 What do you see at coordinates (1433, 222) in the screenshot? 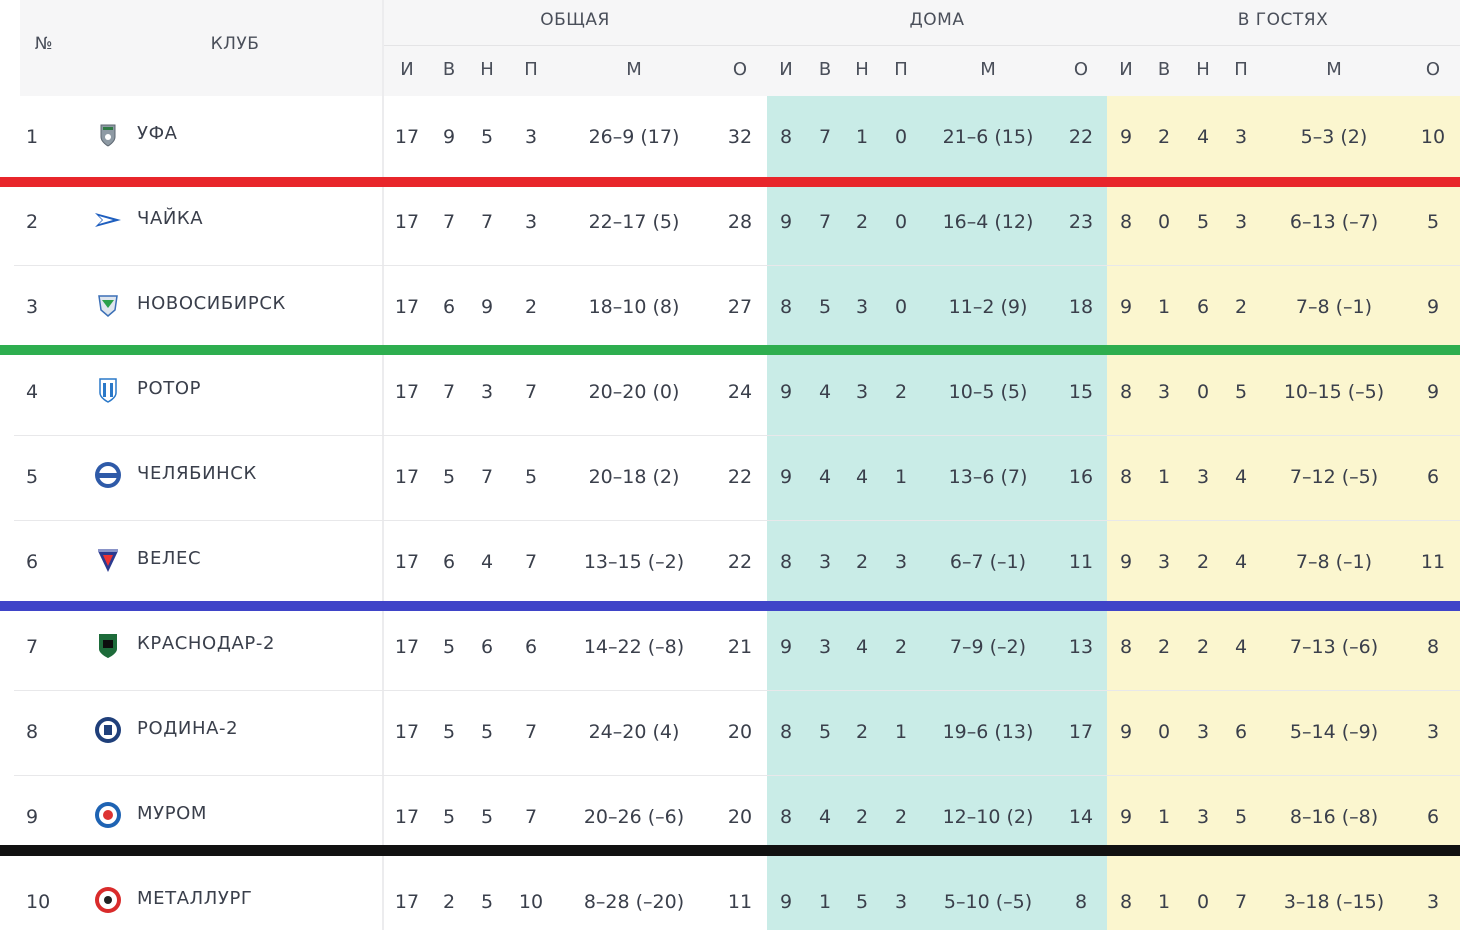
I see `away-points-cell: 5` at bounding box center [1433, 222].